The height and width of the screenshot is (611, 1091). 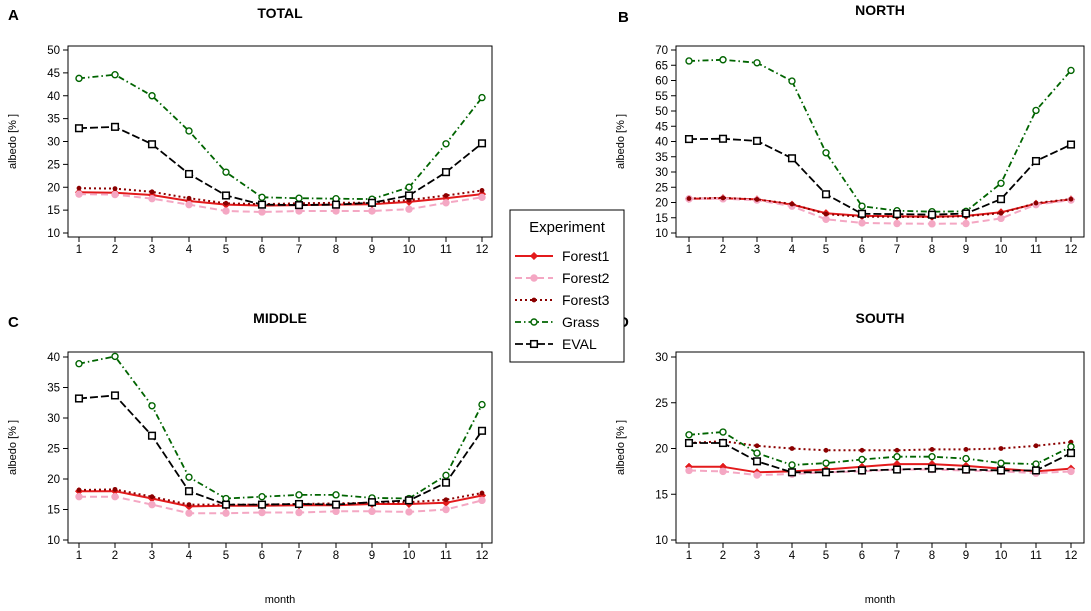 I want to click on plot-frame, so click(x=880, y=141).